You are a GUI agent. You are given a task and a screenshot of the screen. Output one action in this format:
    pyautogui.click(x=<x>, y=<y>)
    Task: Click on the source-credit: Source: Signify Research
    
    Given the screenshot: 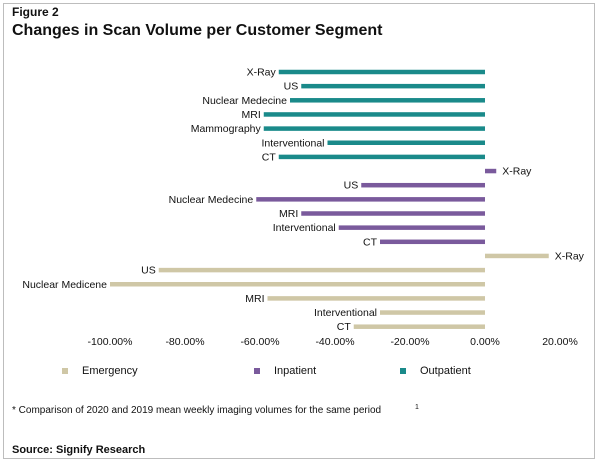 What is the action you would take?
    pyautogui.click(x=79, y=450)
    